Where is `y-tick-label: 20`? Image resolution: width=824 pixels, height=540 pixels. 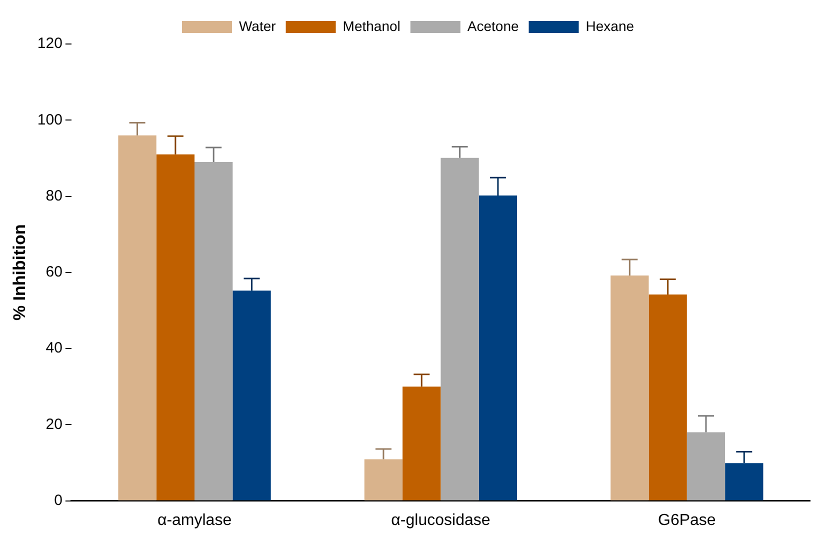
y-tick-label: 20 is located at coordinates (54, 424).